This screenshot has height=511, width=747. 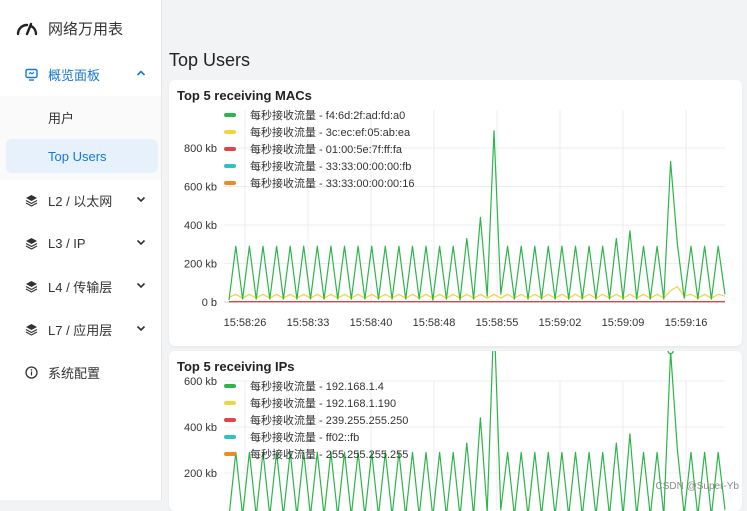 I want to click on sidebar-subitem-label: 用户, so click(x=61, y=118).